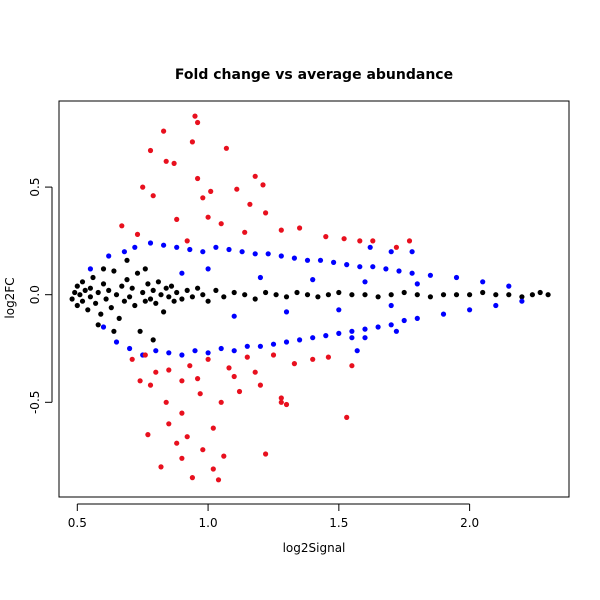 This screenshot has width=600, height=600. What do you see at coordinates (314, 548) in the screenshot?
I see `x-axis-label: log2Signal` at bounding box center [314, 548].